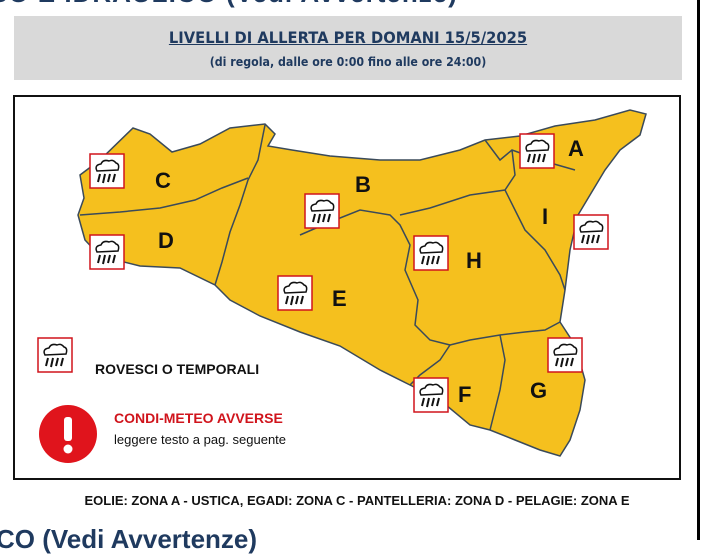  Describe the element at coordinates (200, 439) in the screenshot. I see `legend-warning-note: leggere testo a pag. seguente` at that location.